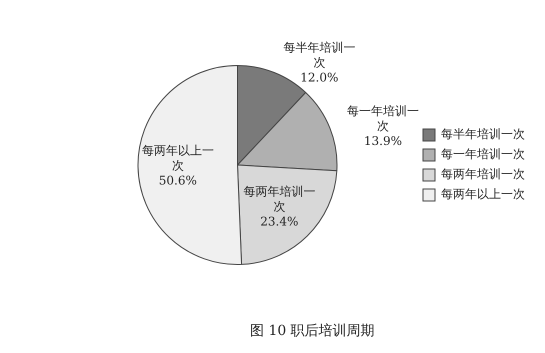 The image size is (545, 353). Describe the element at coordinates (483, 154) in the screenshot. I see `legend-label: 每一年培训一次` at that location.